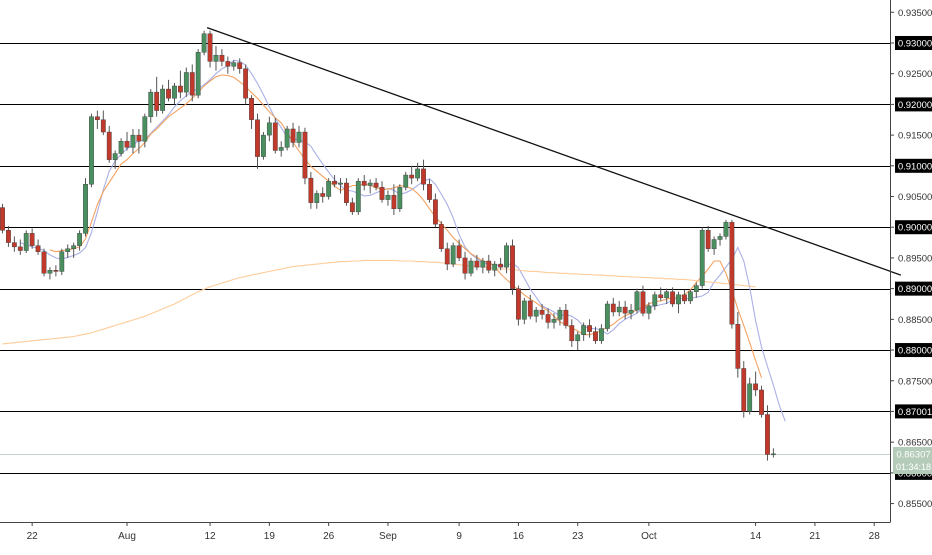 The width and height of the screenshot is (932, 555). What do you see at coordinates (913, 467) in the screenshot?
I see `countdown-label: 01:34:18` at bounding box center [913, 467].